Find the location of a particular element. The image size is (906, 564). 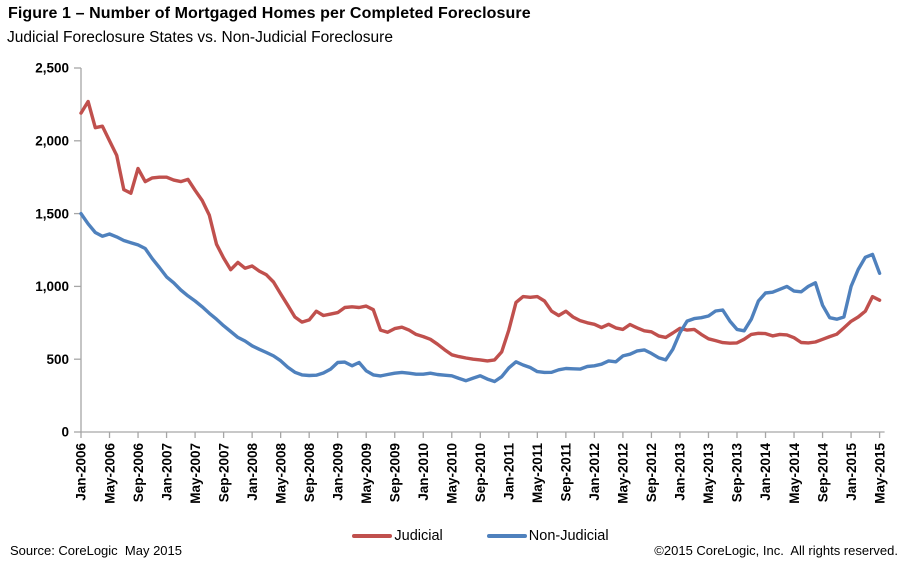

x-tick-label: Jan-2008 is located at coordinates (252, 472).